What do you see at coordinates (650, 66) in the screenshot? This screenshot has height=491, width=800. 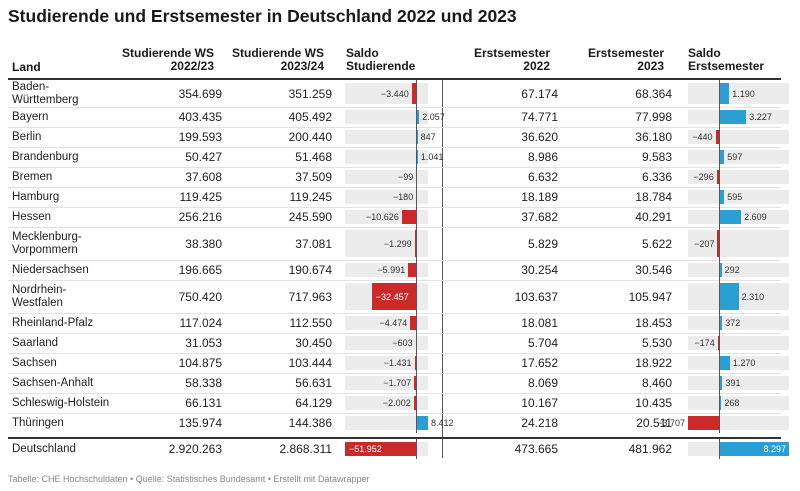 I see `header-erstsemester-2023-line2: 2023` at bounding box center [650, 66].